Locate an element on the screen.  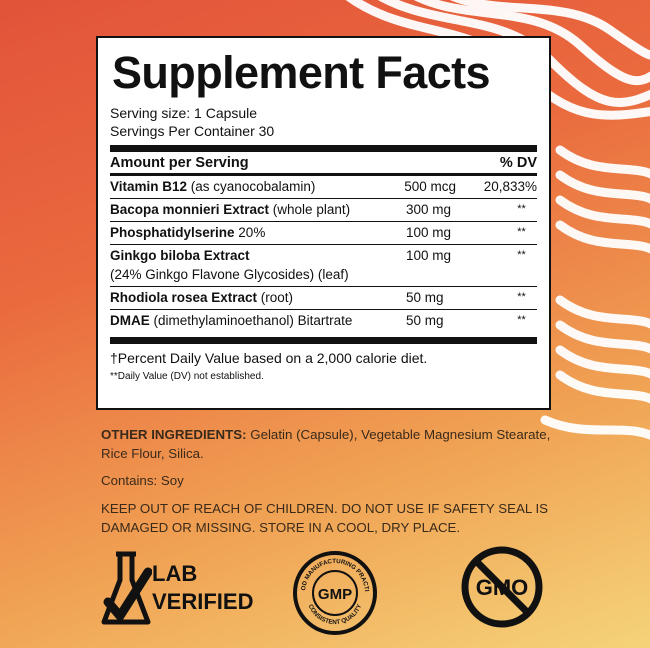
svg-text: GMP is located at coordinates (335, 594).